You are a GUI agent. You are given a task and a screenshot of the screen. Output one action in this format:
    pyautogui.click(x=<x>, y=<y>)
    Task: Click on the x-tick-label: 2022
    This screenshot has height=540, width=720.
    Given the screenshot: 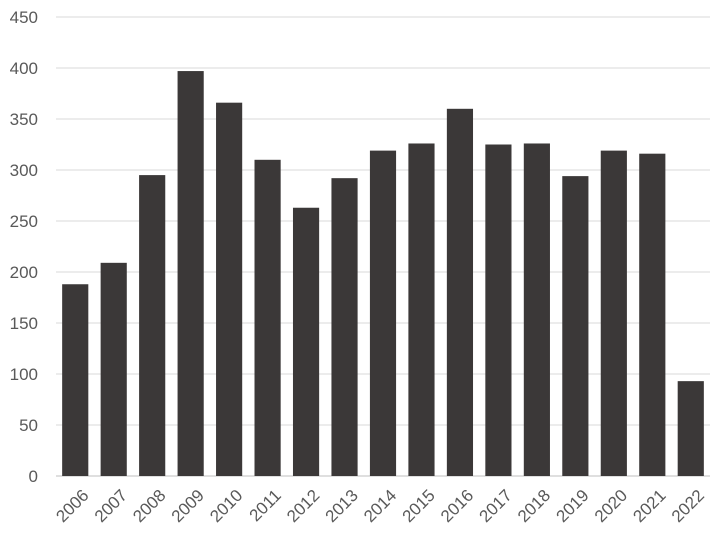 What is the action you would take?
    pyautogui.click(x=688, y=506)
    